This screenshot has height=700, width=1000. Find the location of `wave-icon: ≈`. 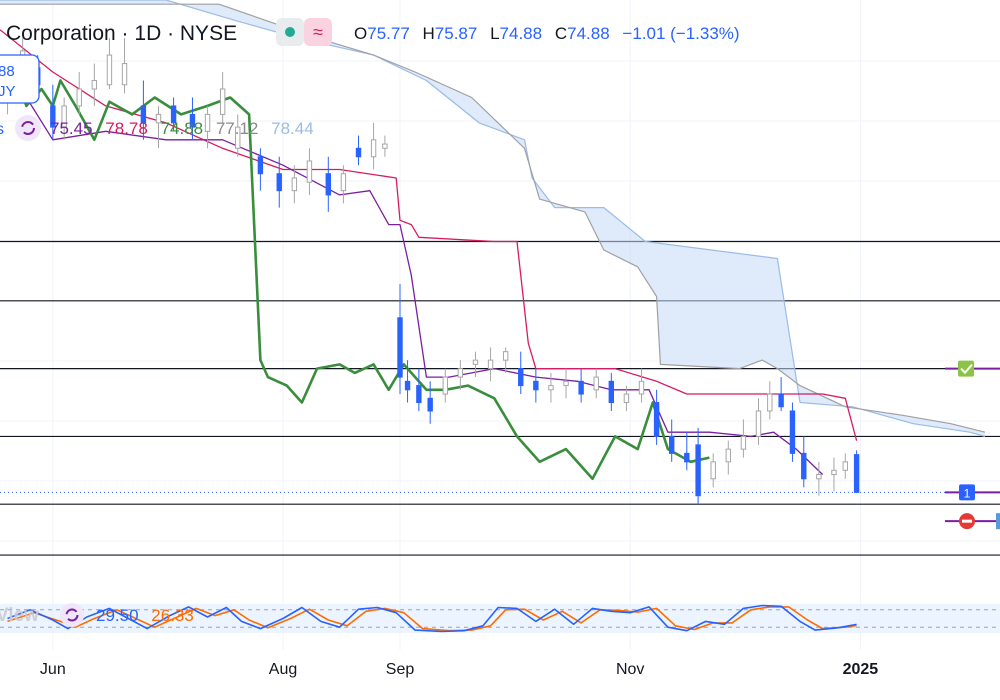

wave-icon: ≈ is located at coordinates (318, 32).